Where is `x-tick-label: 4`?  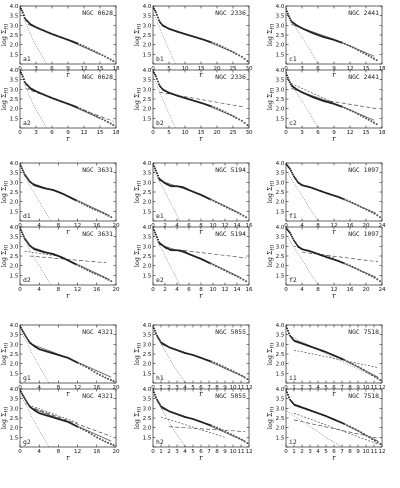 x-tick-label: 4 is located at coordinates (177, 226).